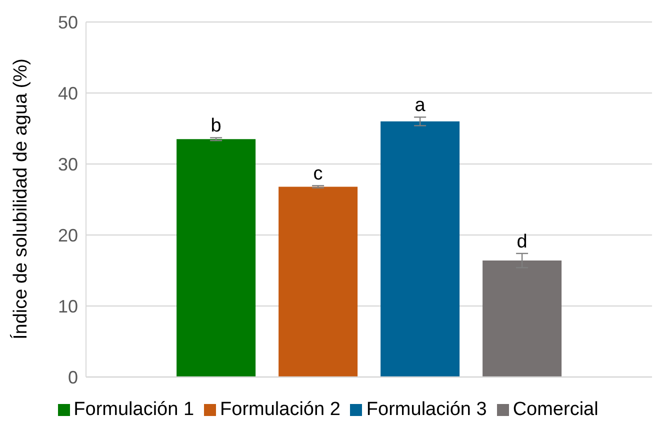  Describe the element at coordinates (68, 164) in the screenshot. I see `y-tick-label: 30` at that location.